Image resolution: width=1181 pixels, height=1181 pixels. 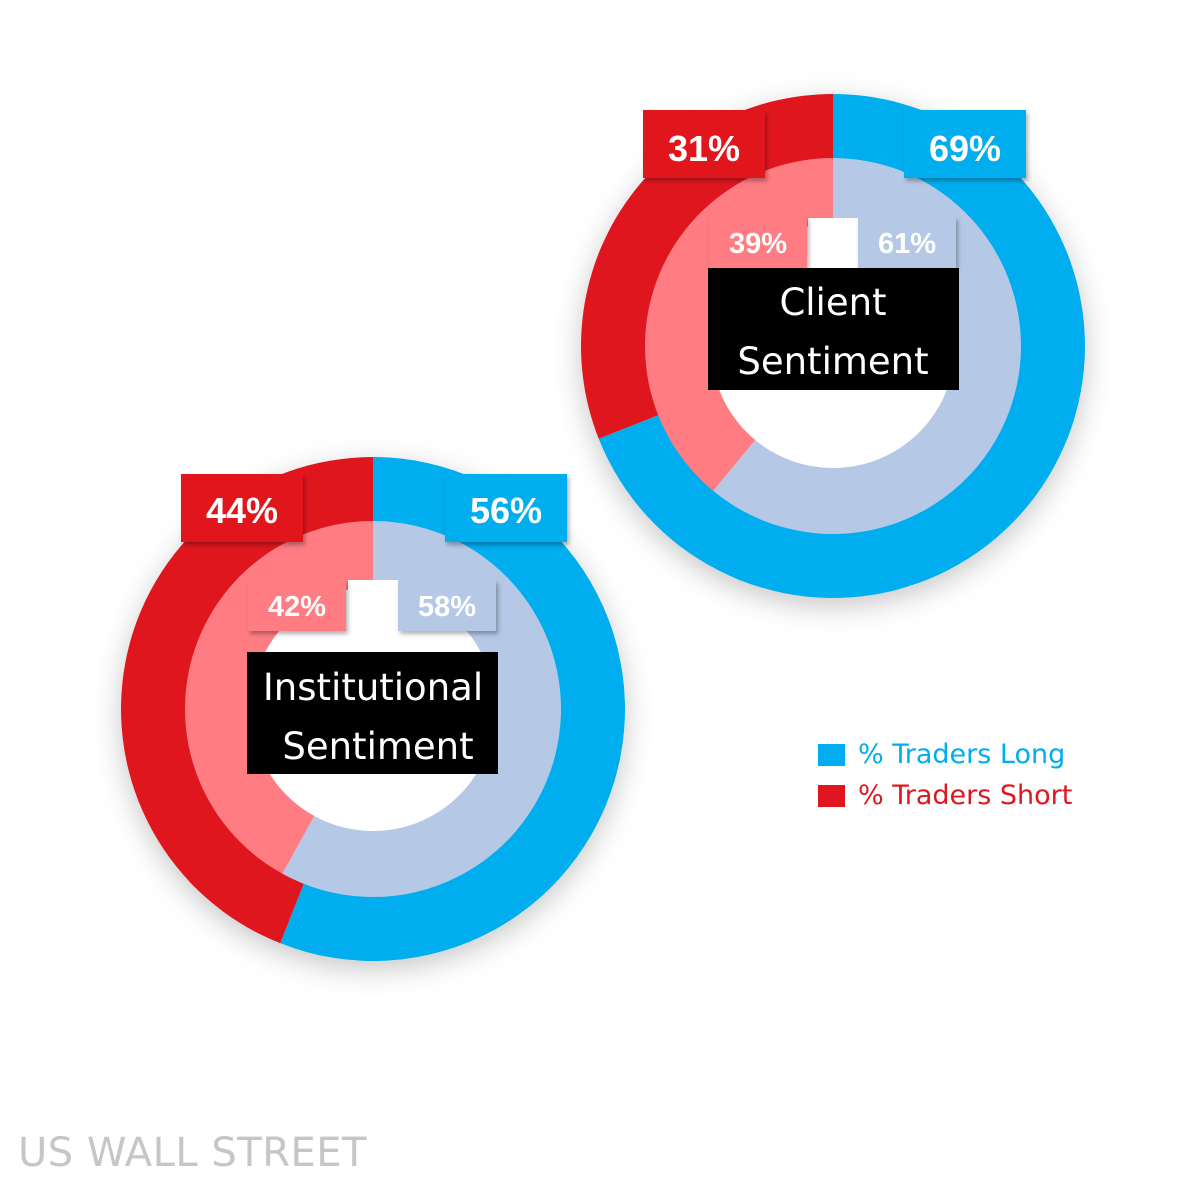 I want to click on institutional-inner-short-label-box, so click(x=297, y=605).